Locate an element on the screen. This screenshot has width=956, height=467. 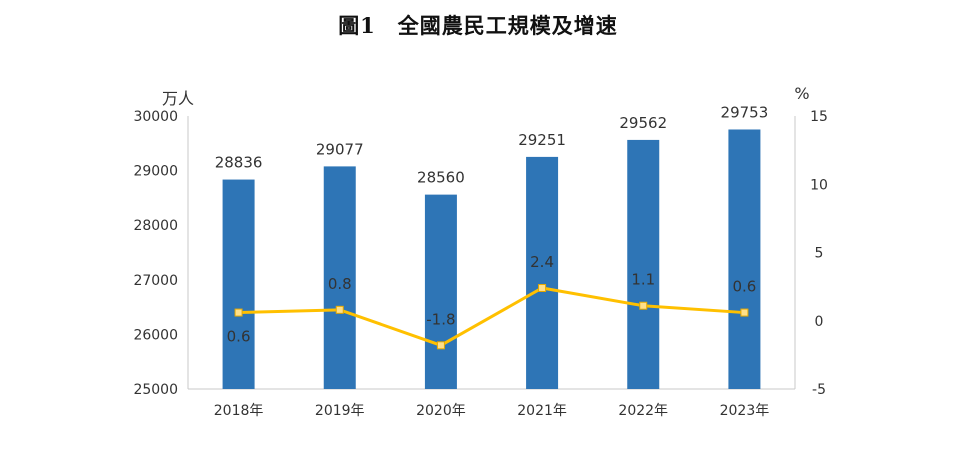
line-value-label: 0.8 is located at coordinates (340, 284).